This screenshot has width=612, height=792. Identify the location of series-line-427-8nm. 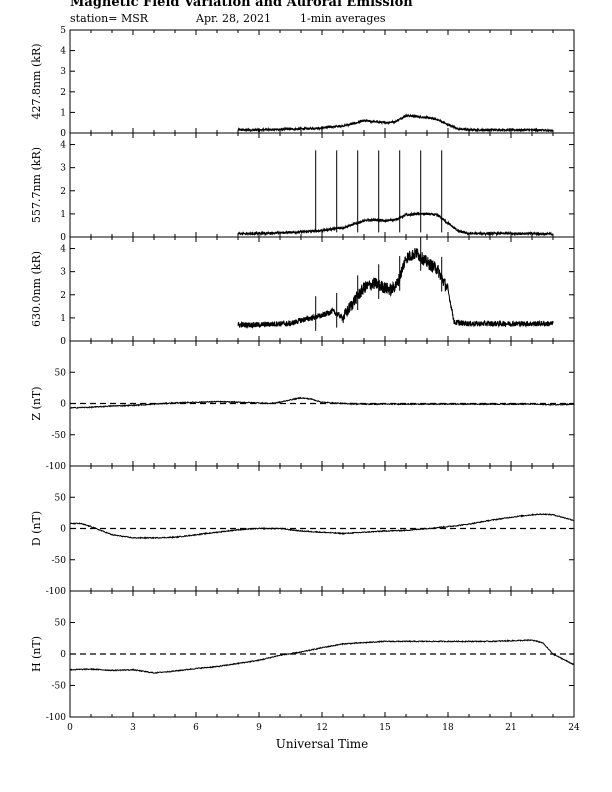
(395, 123).